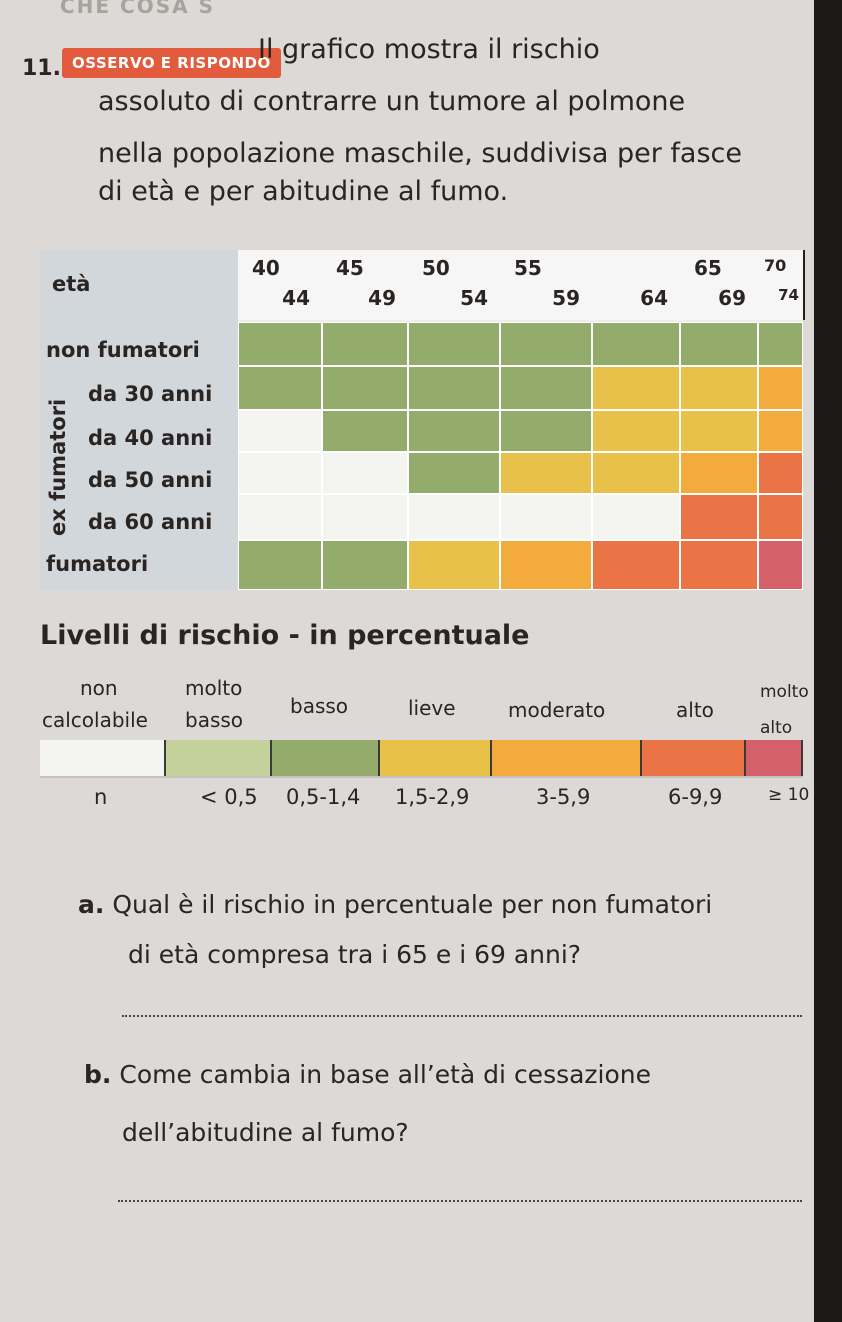 This screenshot has width=842, height=1322. Describe the element at coordinates (171, 63) in the screenshot. I see `exercise-badge: OSSERVO E RISPONDO` at that location.